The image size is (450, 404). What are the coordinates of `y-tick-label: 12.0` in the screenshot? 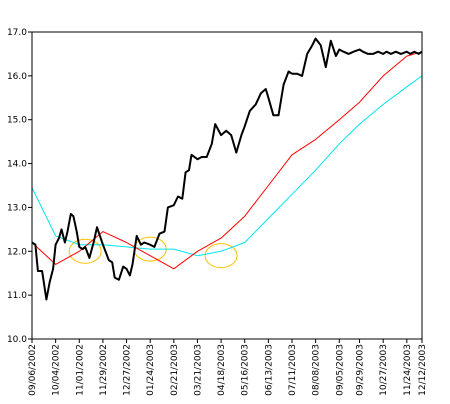 It's located at (17, 252).